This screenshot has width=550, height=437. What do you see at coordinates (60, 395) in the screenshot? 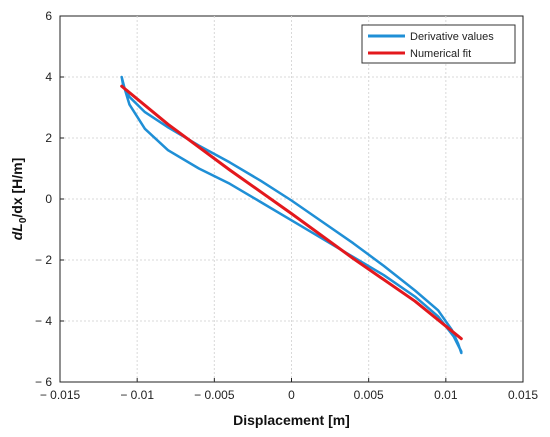
I see `x-tick-label: − 0.015` at bounding box center [60, 395].